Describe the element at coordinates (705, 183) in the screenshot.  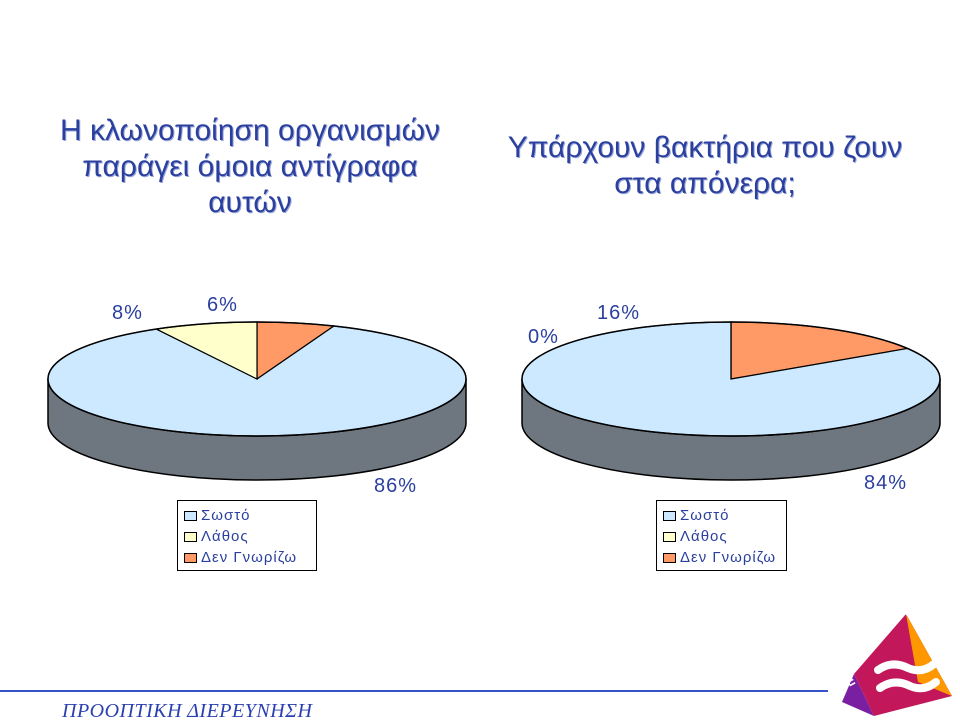
I see `right-title-line-2: στα απόνερα;` at that location.